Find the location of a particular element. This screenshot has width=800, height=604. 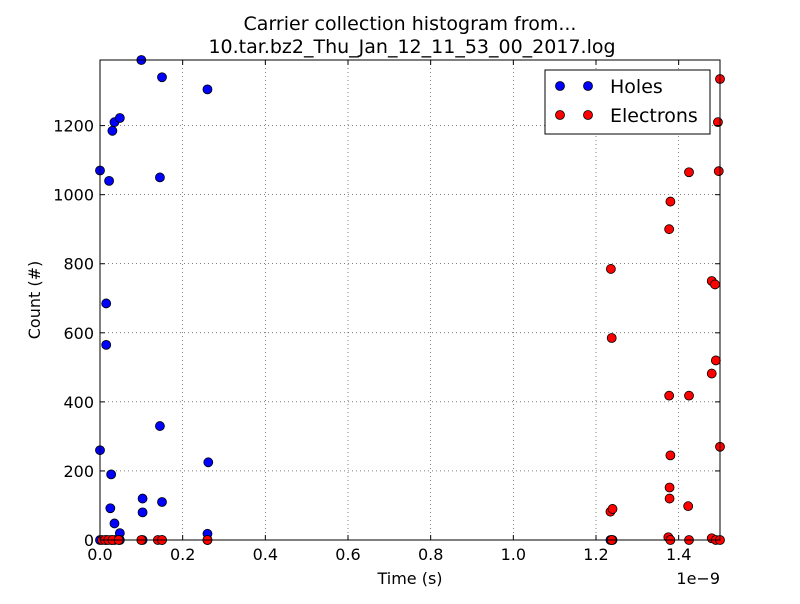

x-axis-label: Time (s) is located at coordinates (409, 578).